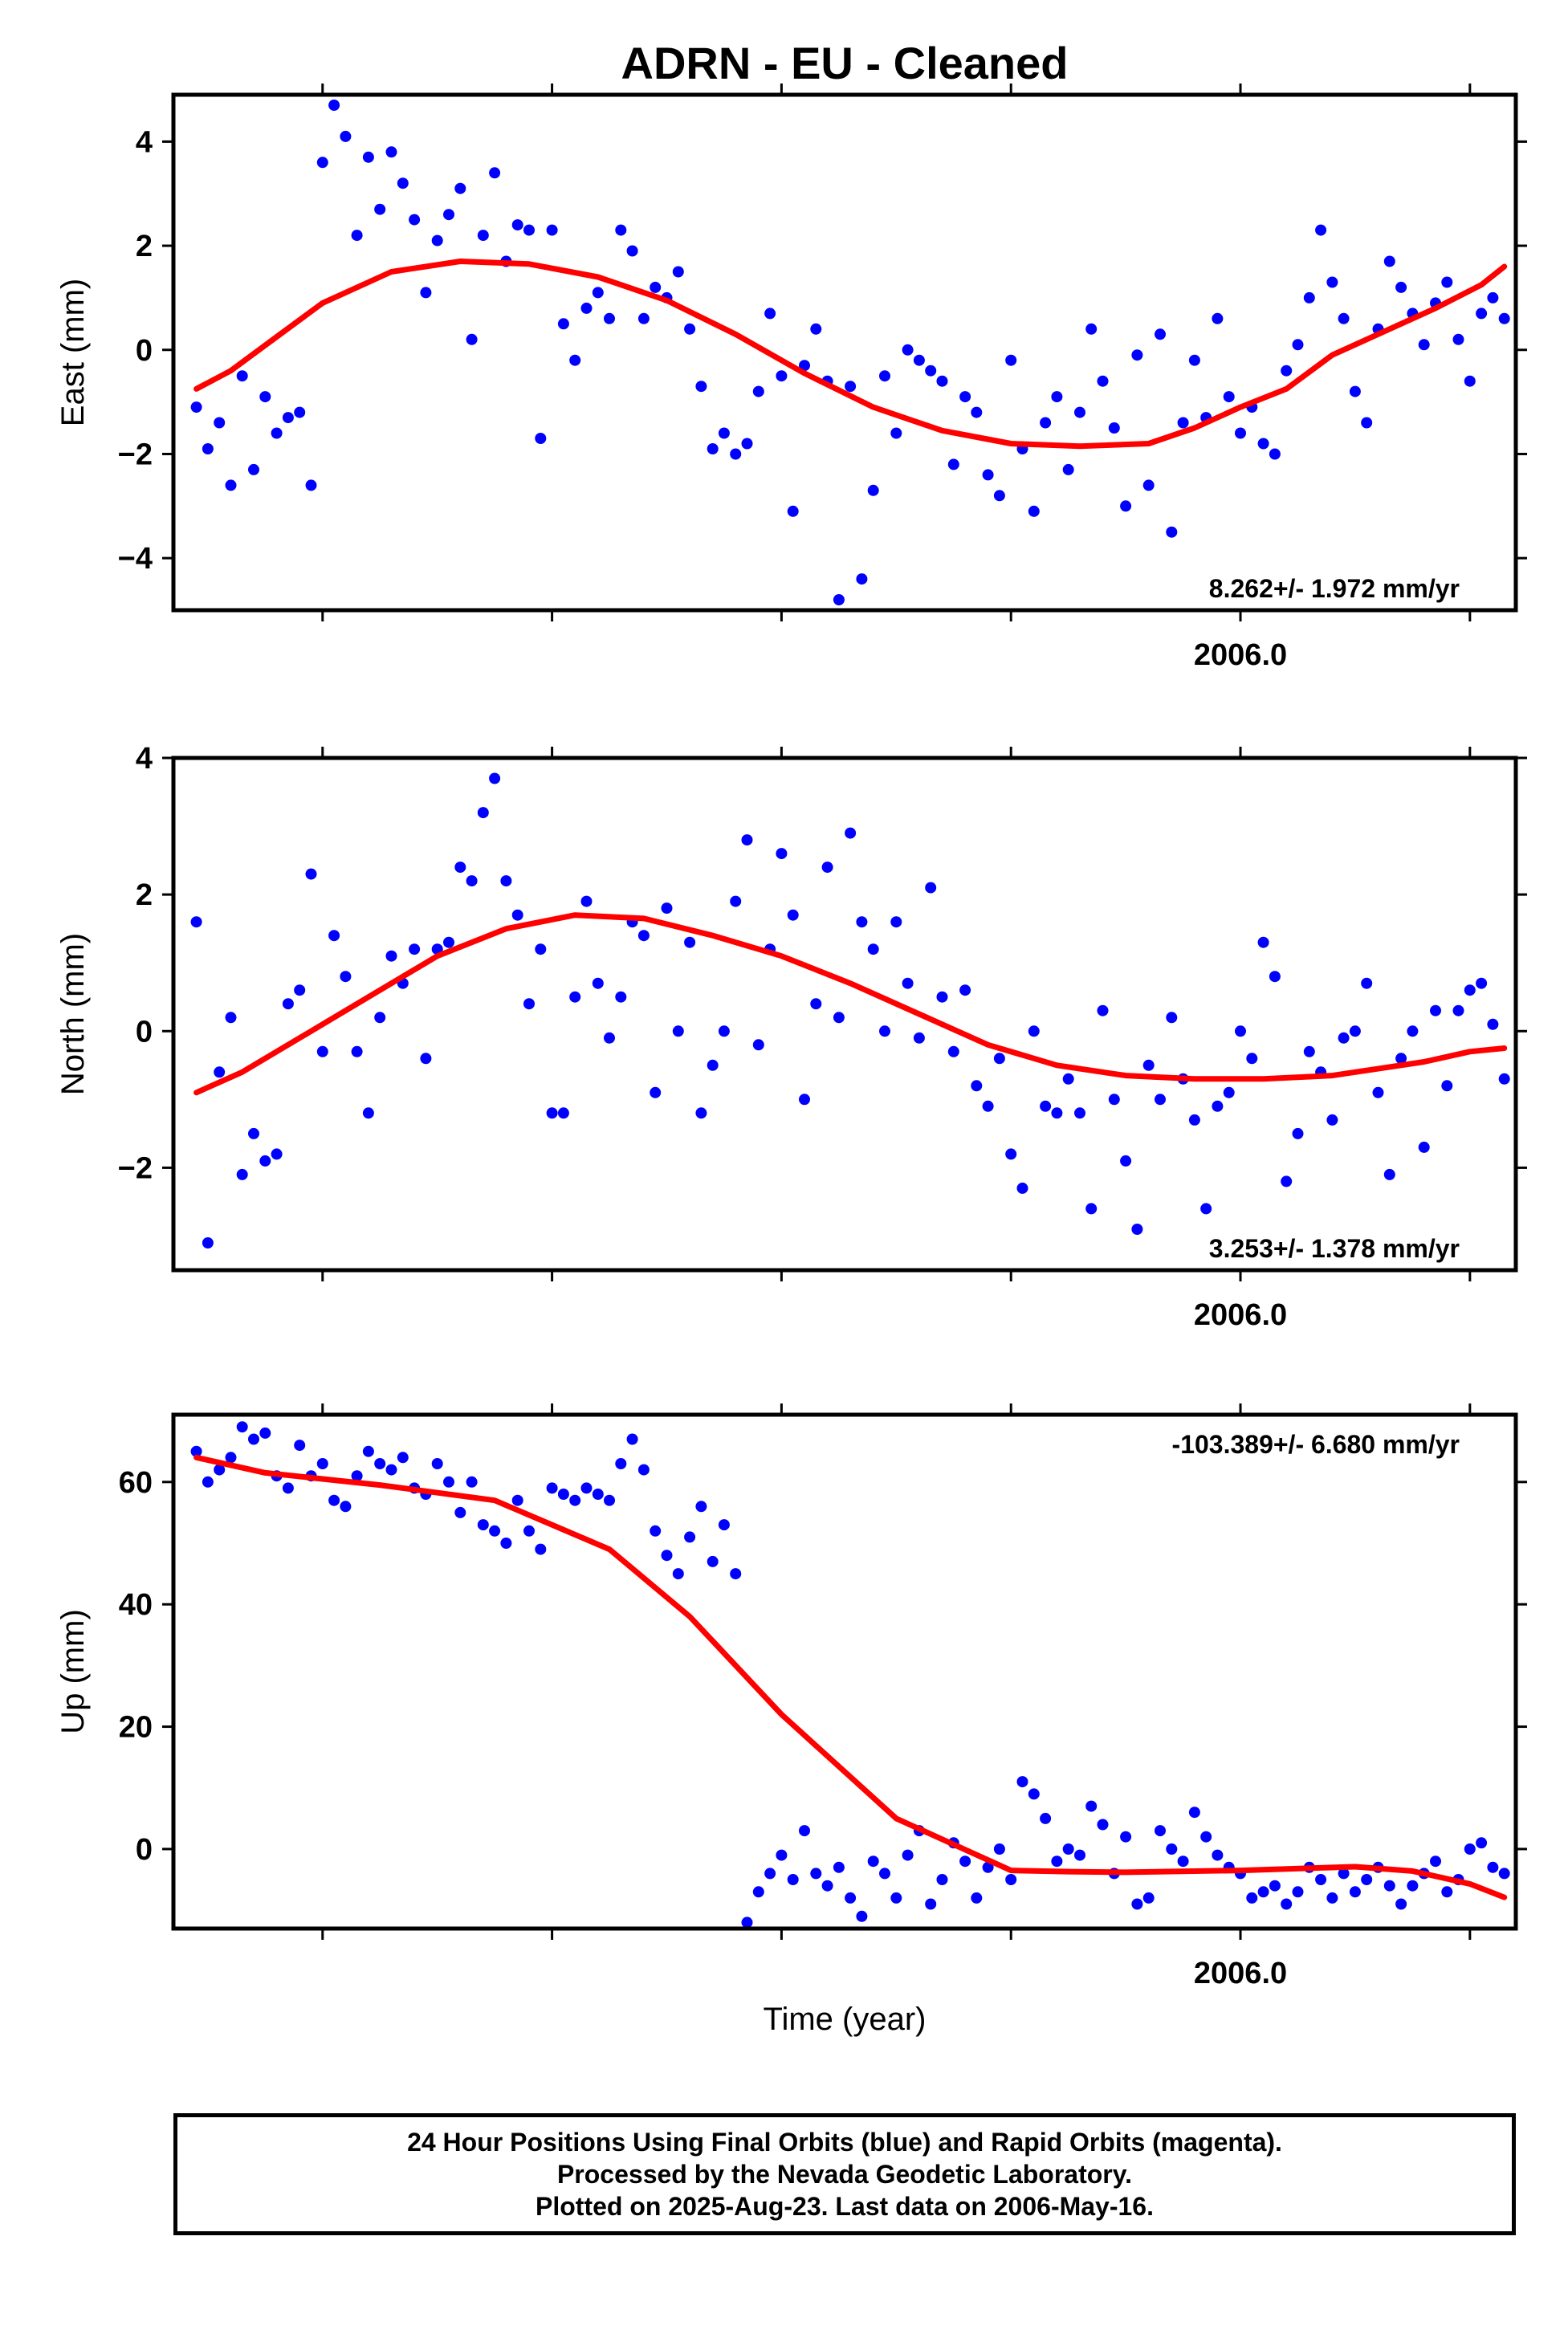 The height and width of the screenshot is (2330, 1568). I want to click on east-x-tick-label: 2006.0, so click(1240, 655).